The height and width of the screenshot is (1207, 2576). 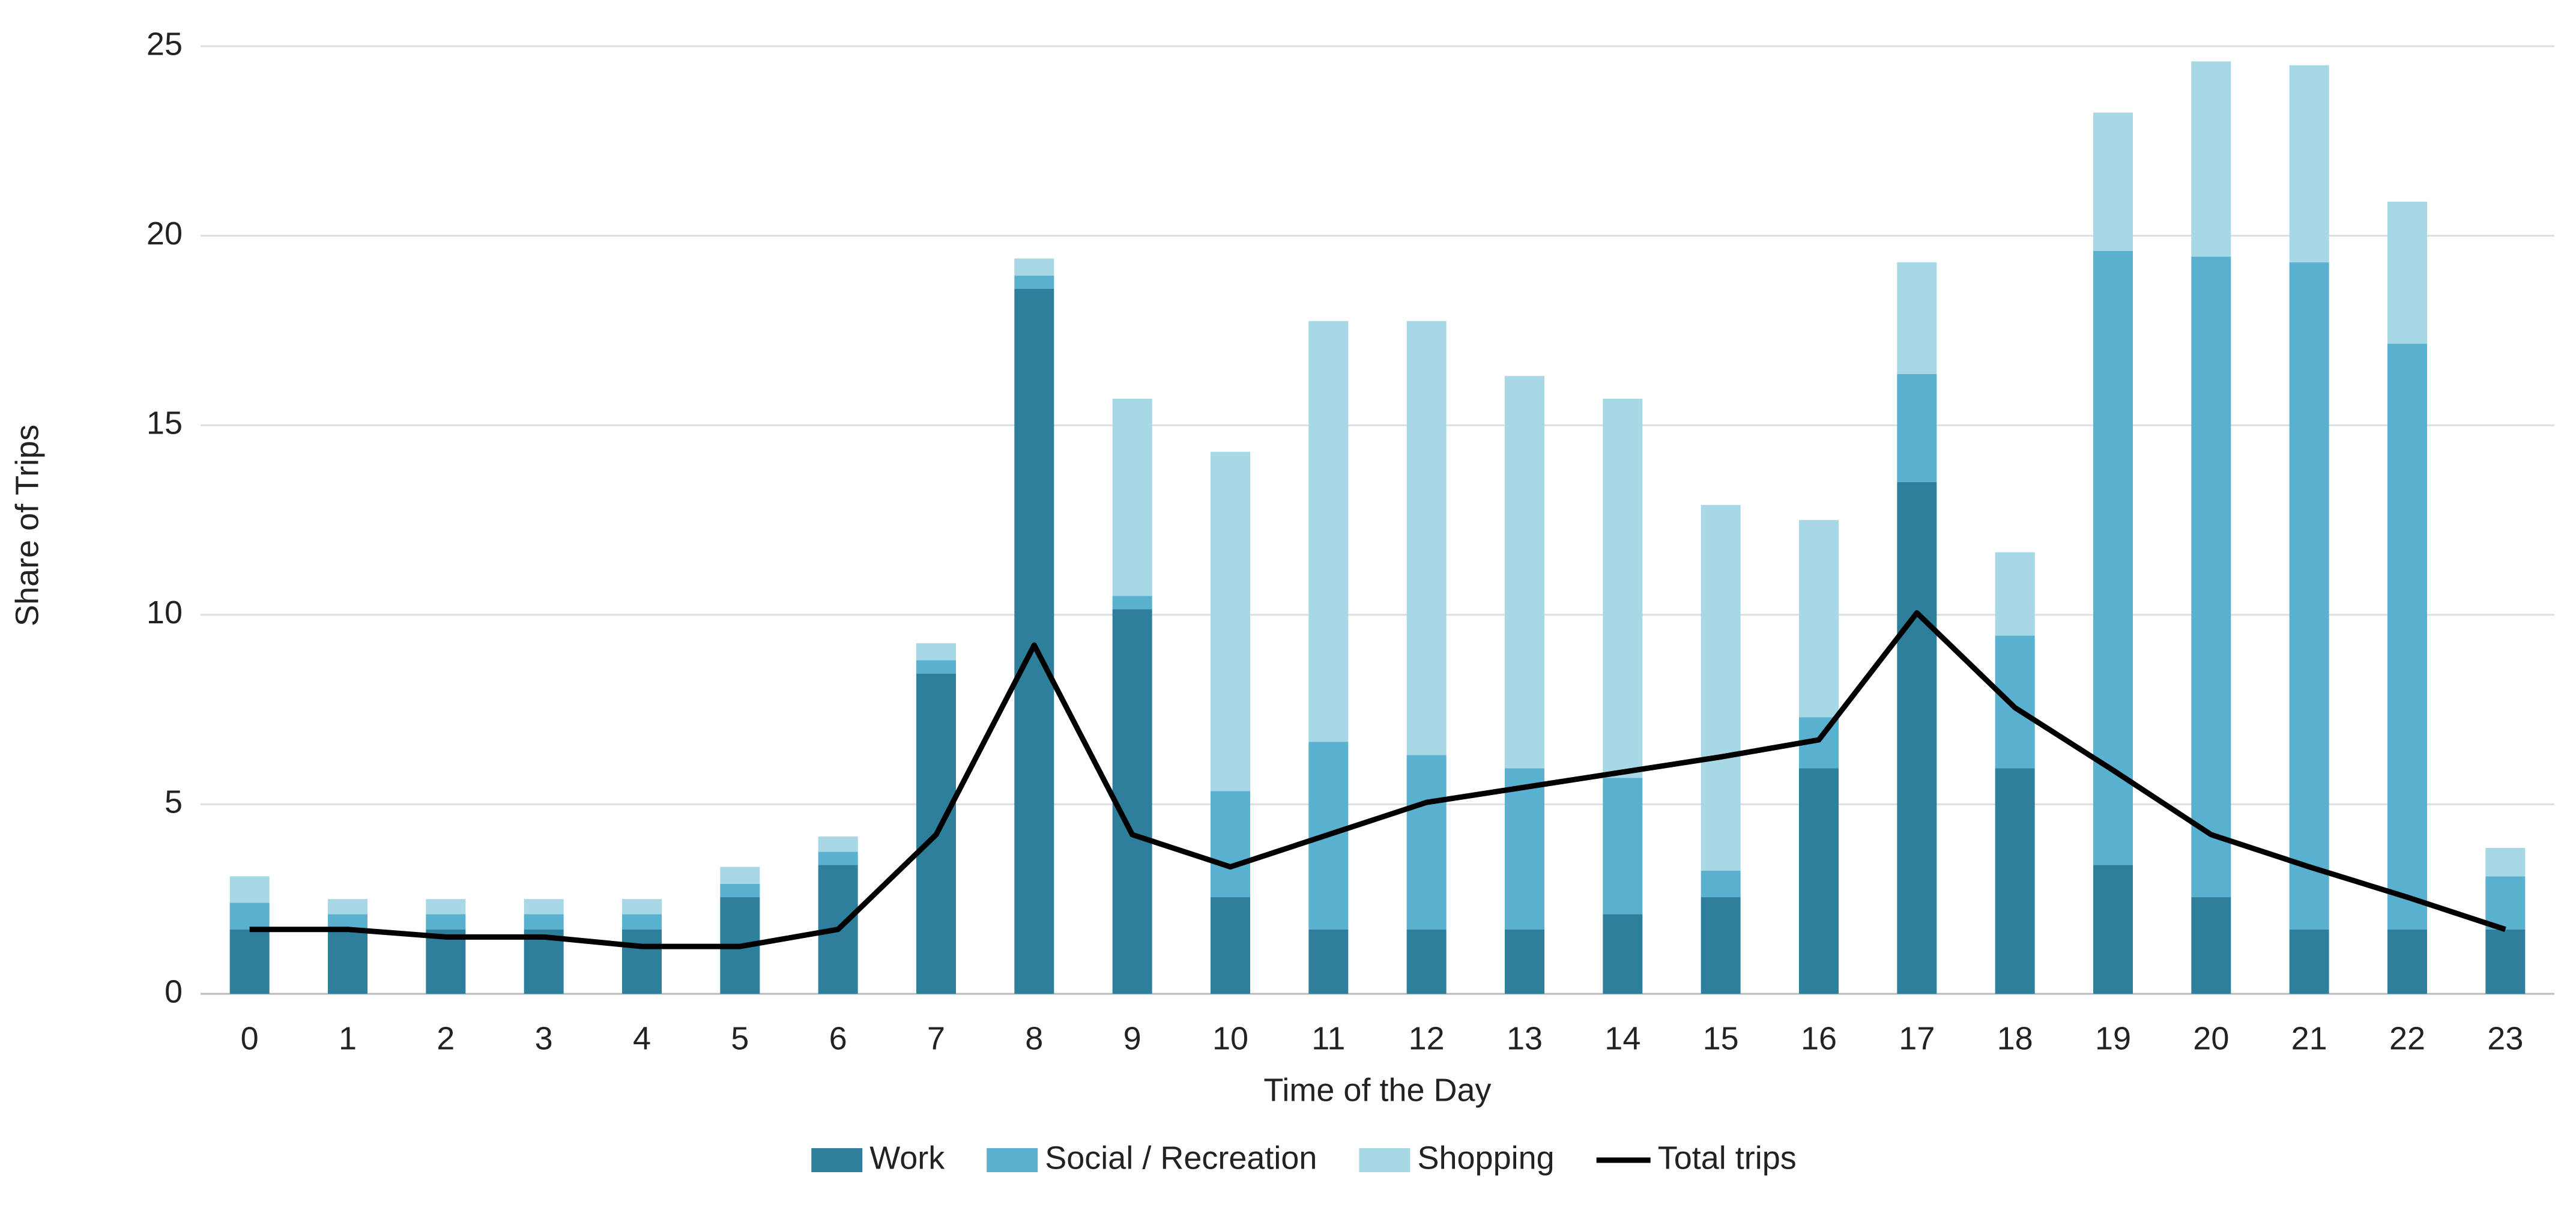 What do you see at coordinates (1377, 1090) in the screenshot?
I see `x-axis-title: Time of the Day` at bounding box center [1377, 1090].